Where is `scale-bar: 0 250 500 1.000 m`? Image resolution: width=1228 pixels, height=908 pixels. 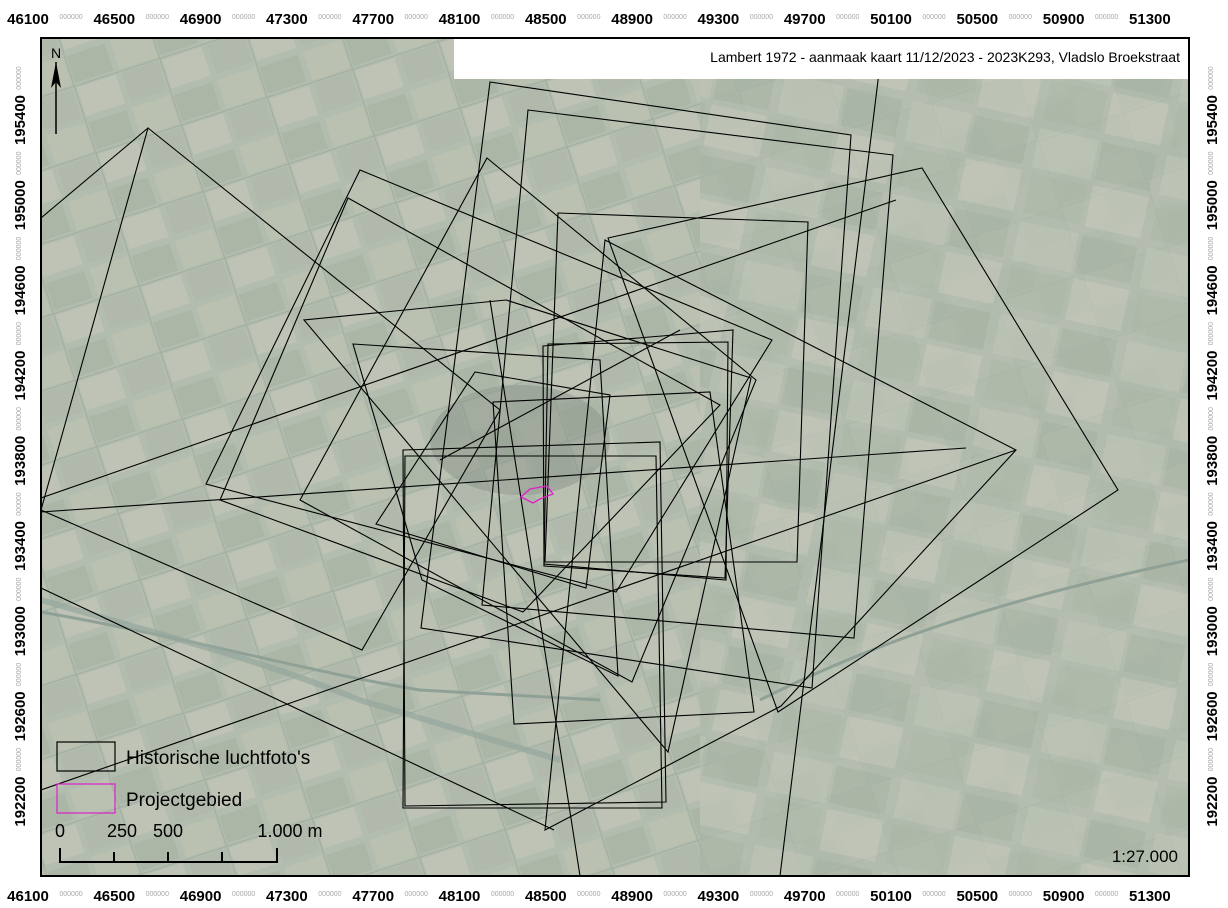
scale-bar: 0 250 500 1.000 m is located at coordinates (189, 842).